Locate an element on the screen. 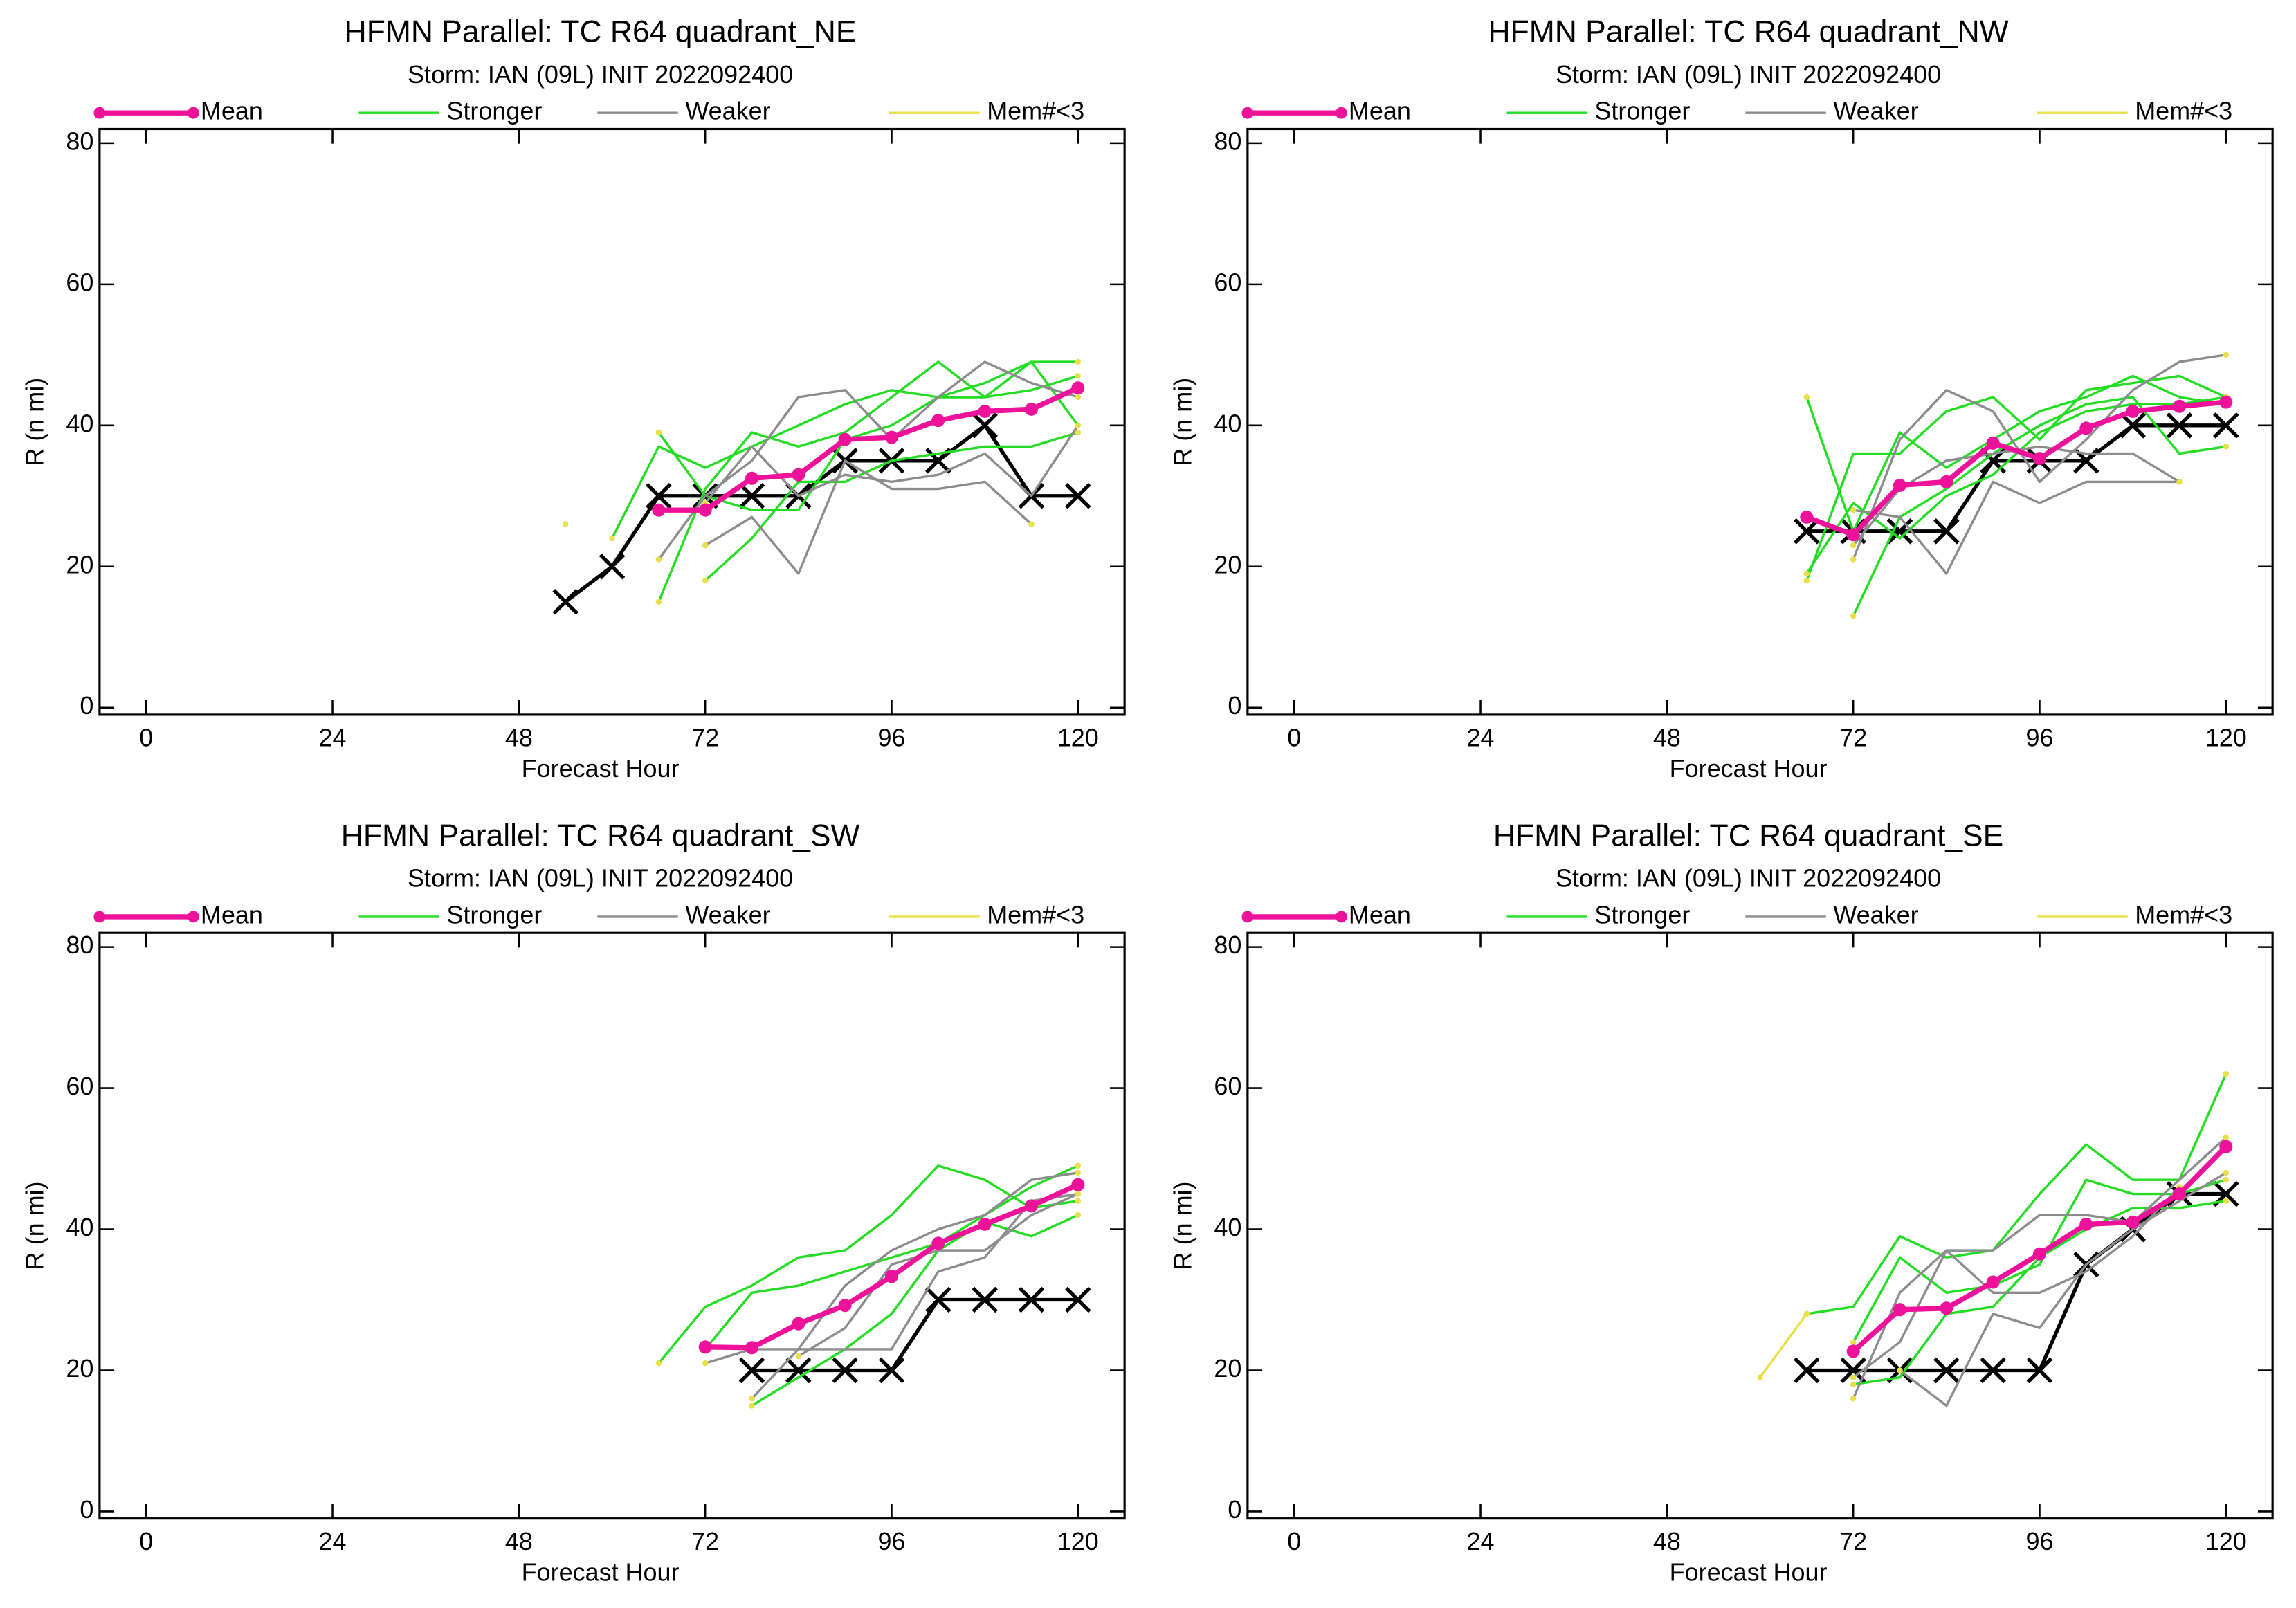 The width and height of the screenshot is (2296, 1608). x-tick-label: 72 is located at coordinates (1853, 1541).